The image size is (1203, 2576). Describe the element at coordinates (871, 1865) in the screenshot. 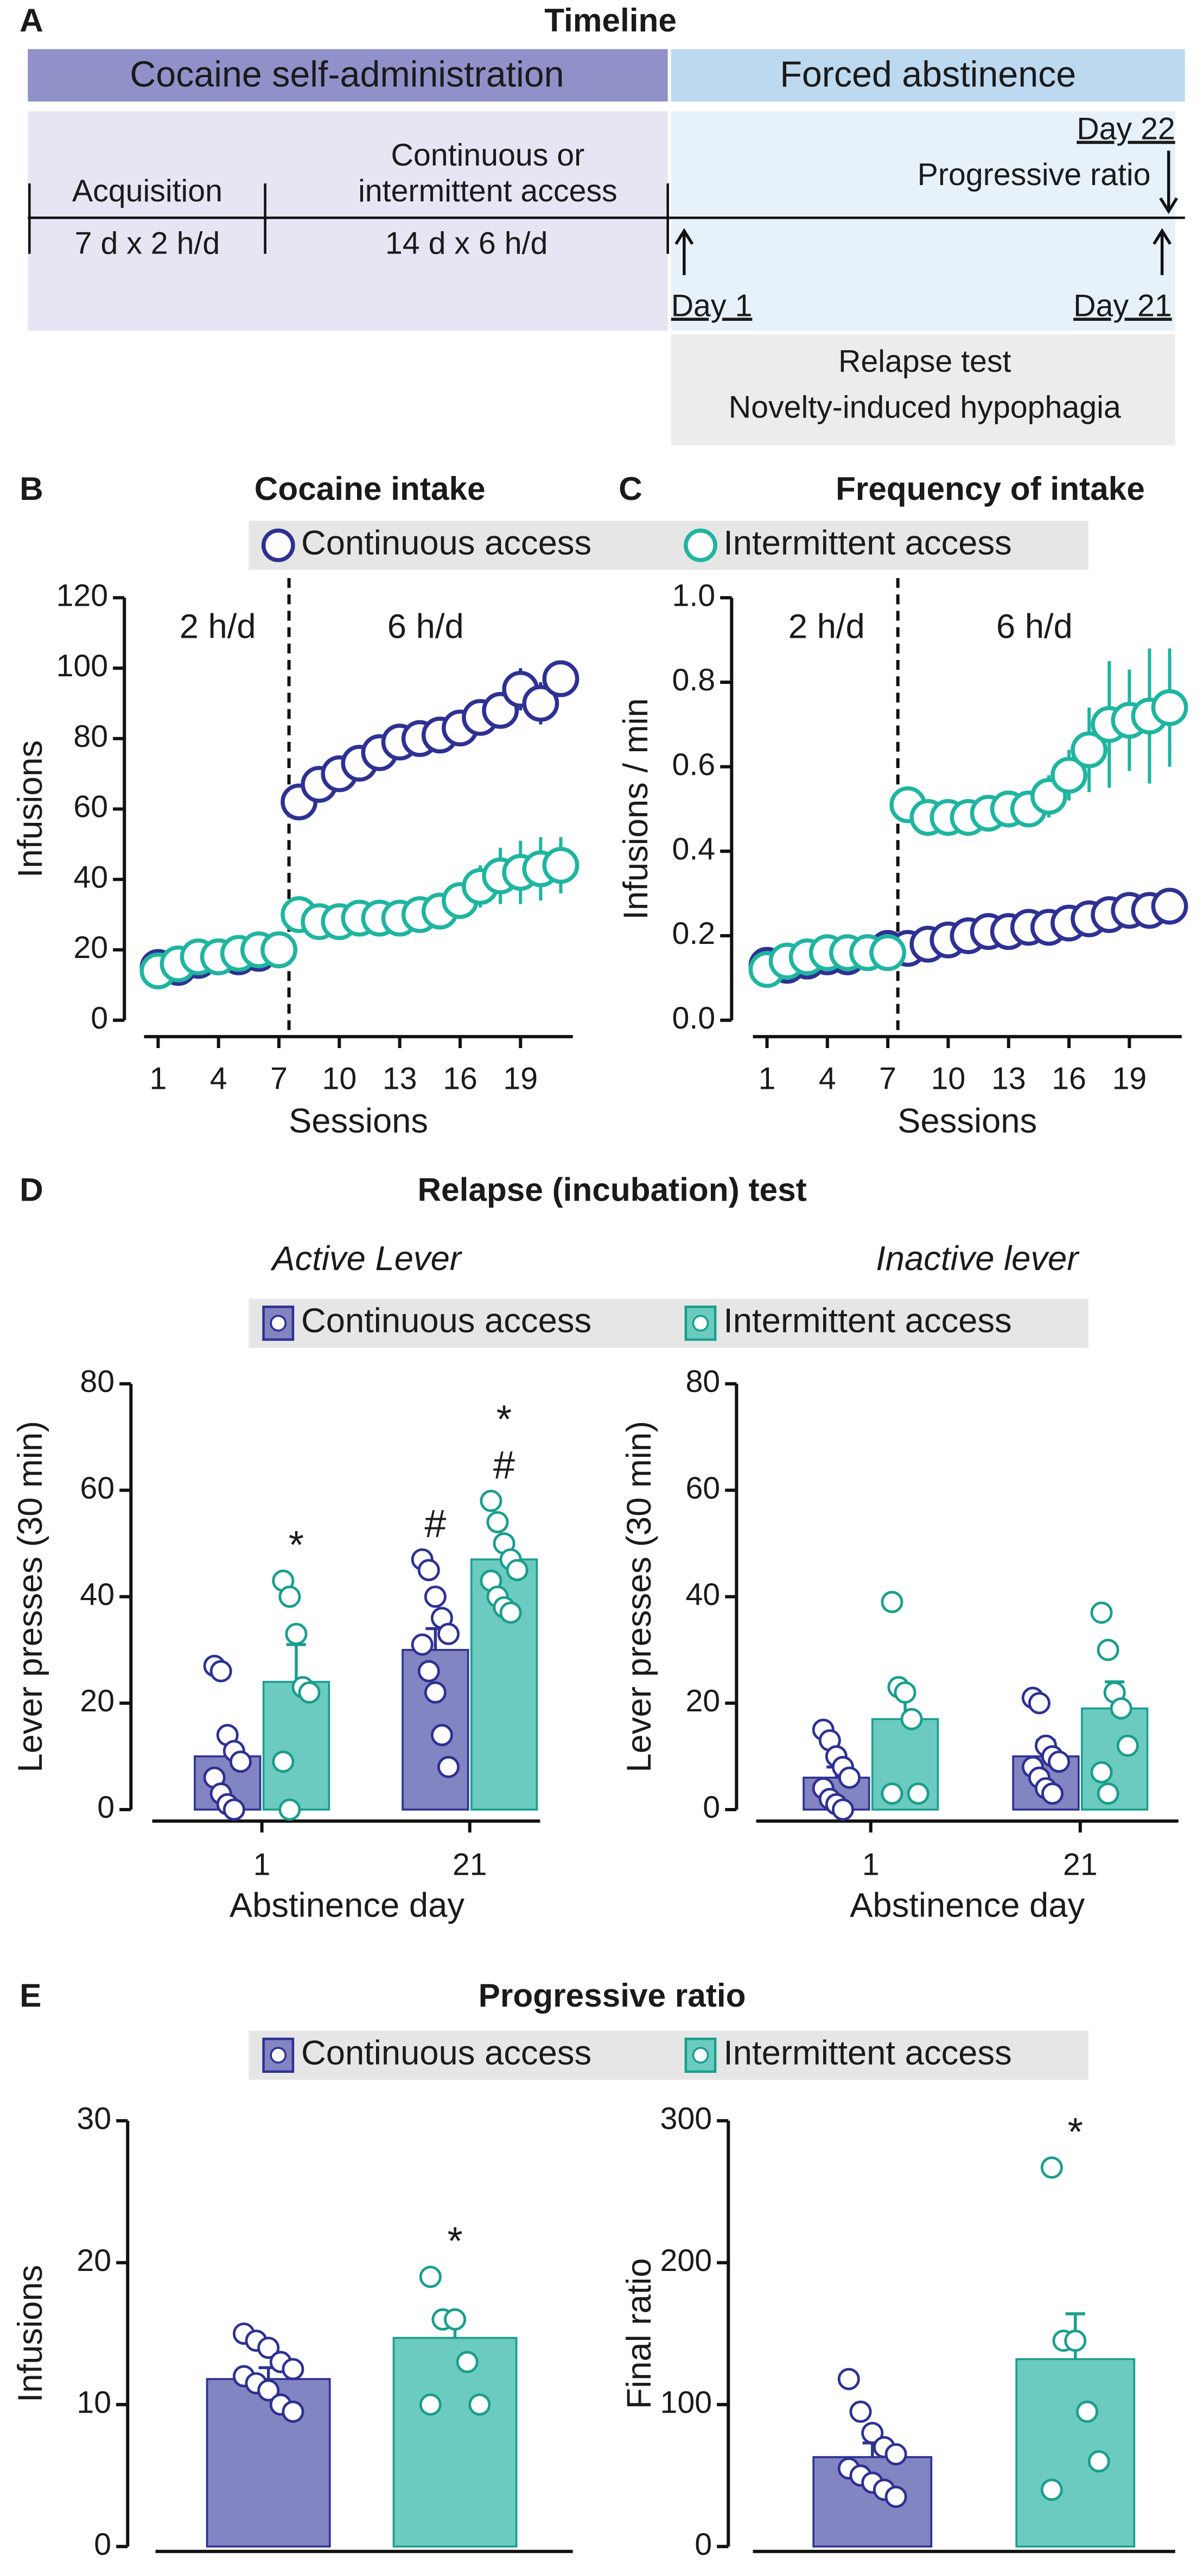

I see `x-tick-label: 1` at that location.